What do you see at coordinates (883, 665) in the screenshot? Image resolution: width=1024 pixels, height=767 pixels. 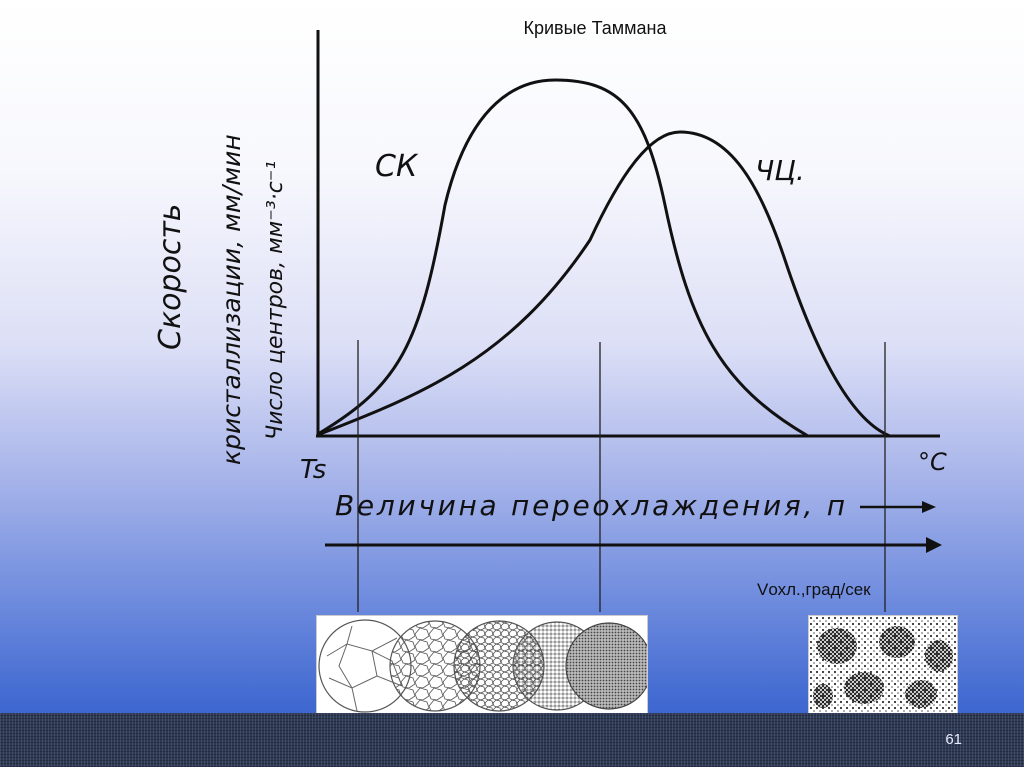 I see `microstructure-amorphous` at bounding box center [883, 665].